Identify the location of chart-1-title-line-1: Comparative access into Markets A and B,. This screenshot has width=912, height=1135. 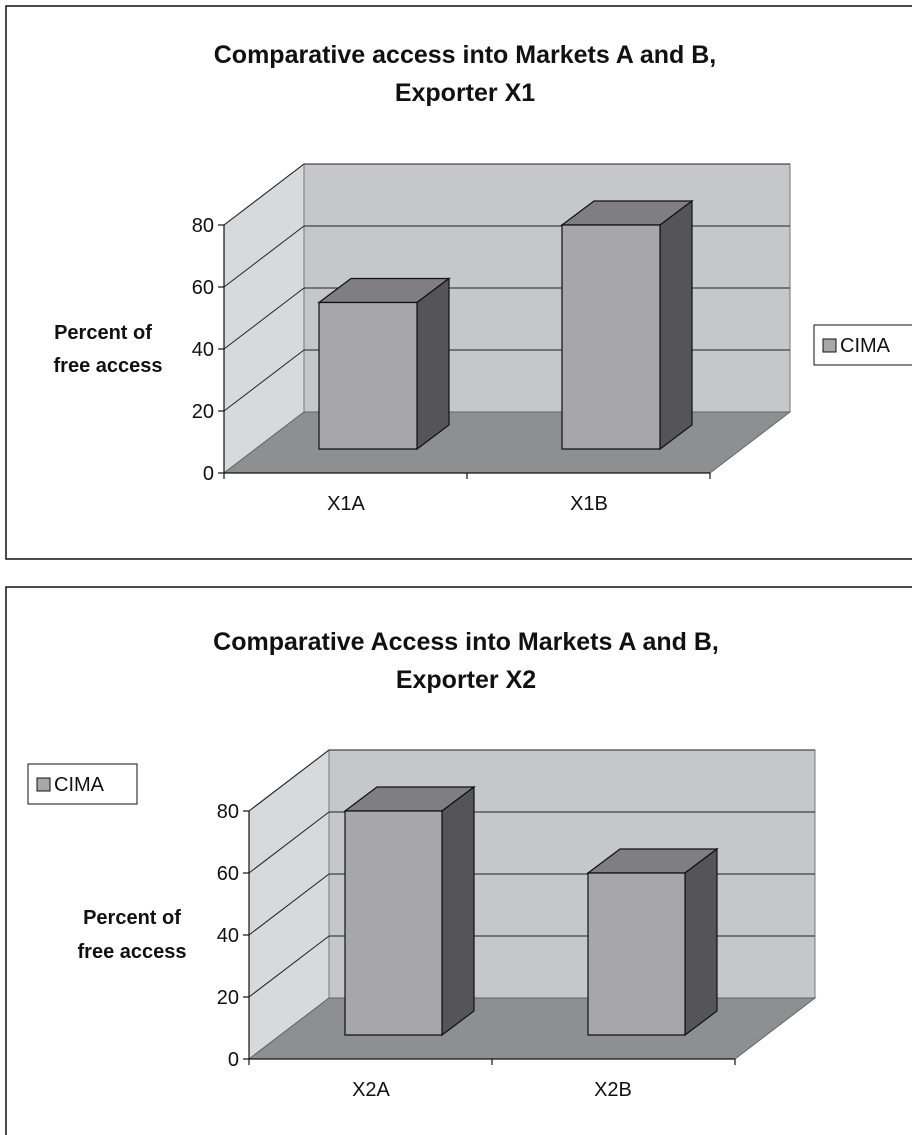
(465, 55).